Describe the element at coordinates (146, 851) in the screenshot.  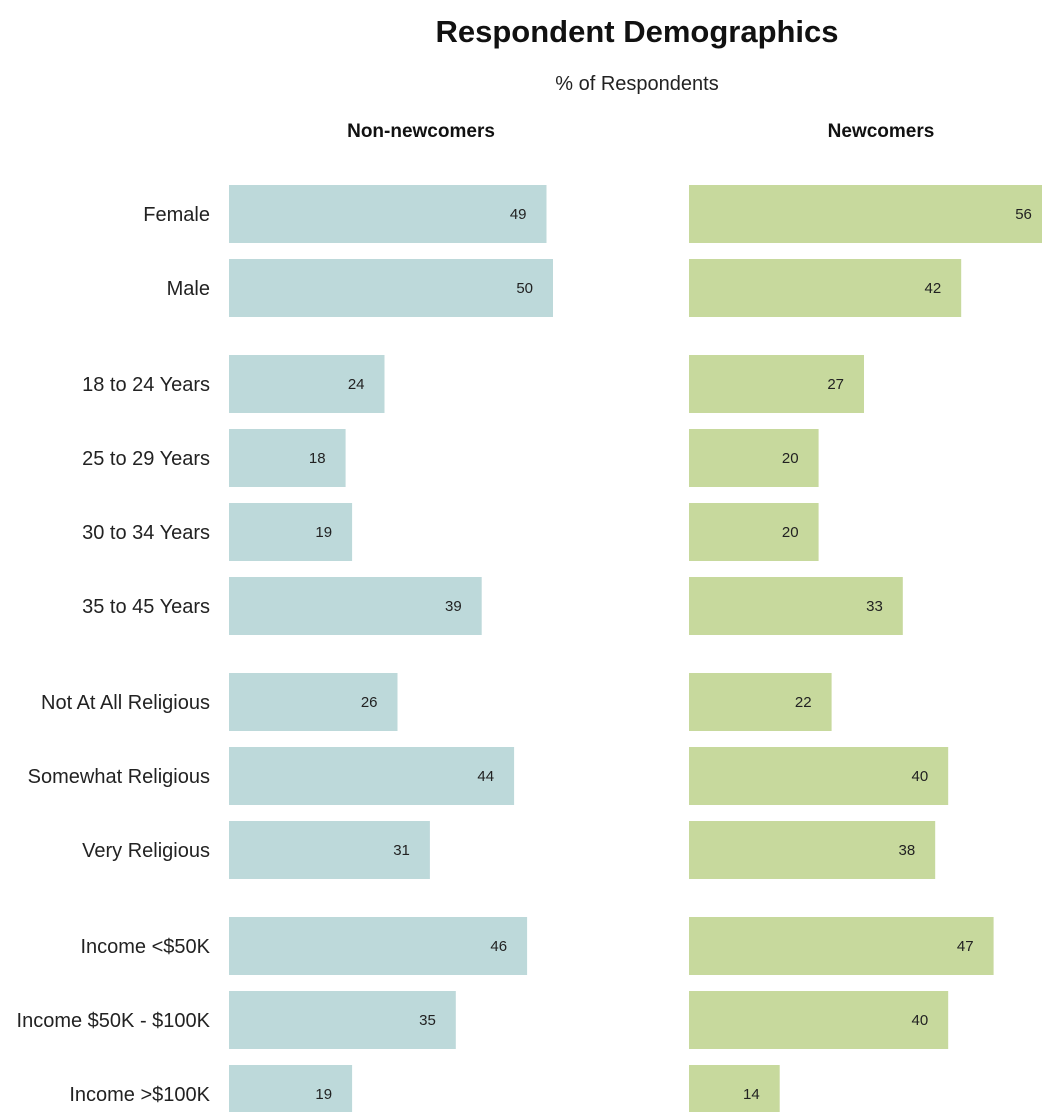
I see `category-label-very-religious: Very Religious` at that location.